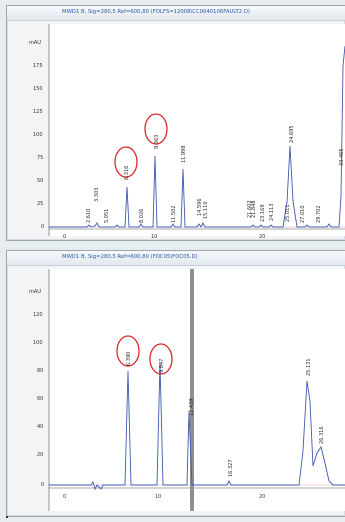 This screenshot has width=345, height=522. Describe the element at coordinates (206, 211) in the screenshot. I see `peak-label: 15.110` at that location.